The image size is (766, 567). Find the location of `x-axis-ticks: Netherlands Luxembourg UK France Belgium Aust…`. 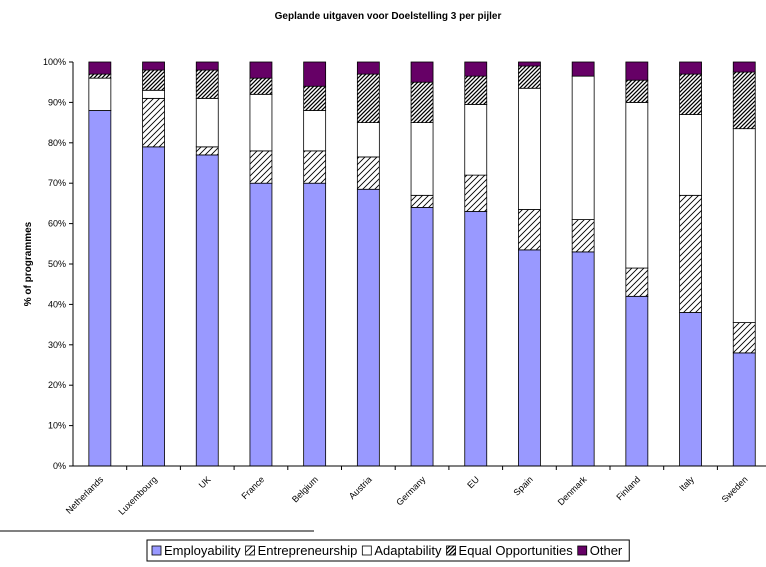

x-axis-ticks: Netherlands Luxembourg UK France Belgium Aust… is located at coordinates (407, 491).